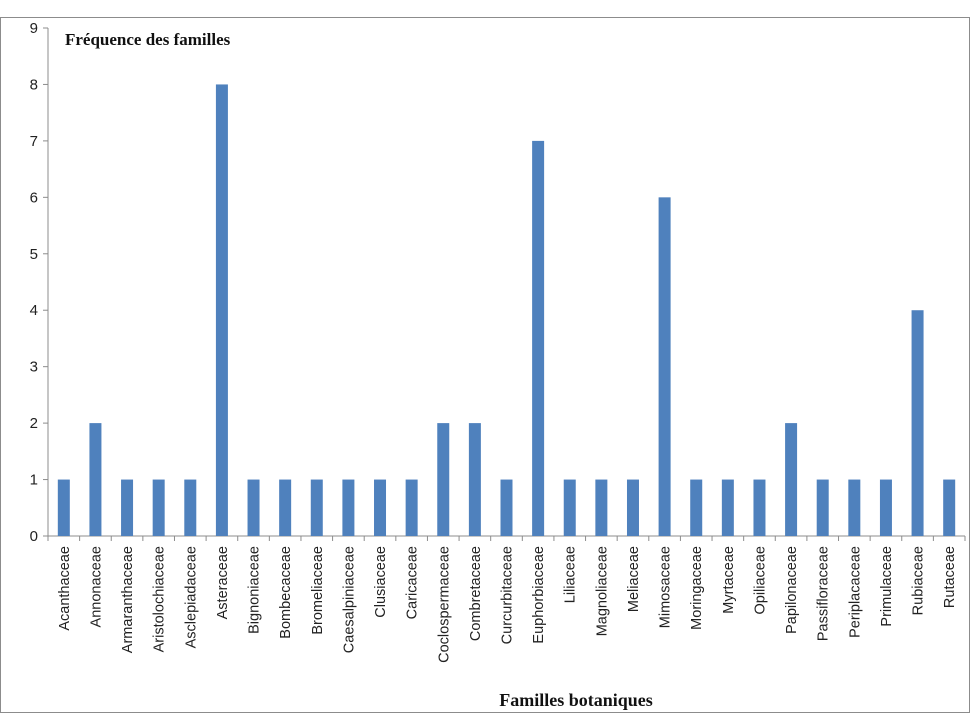  What do you see at coordinates (634, 579) in the screenshot?
I see `x-tick-label: Meliaceae` at bounding box center [634, 579].